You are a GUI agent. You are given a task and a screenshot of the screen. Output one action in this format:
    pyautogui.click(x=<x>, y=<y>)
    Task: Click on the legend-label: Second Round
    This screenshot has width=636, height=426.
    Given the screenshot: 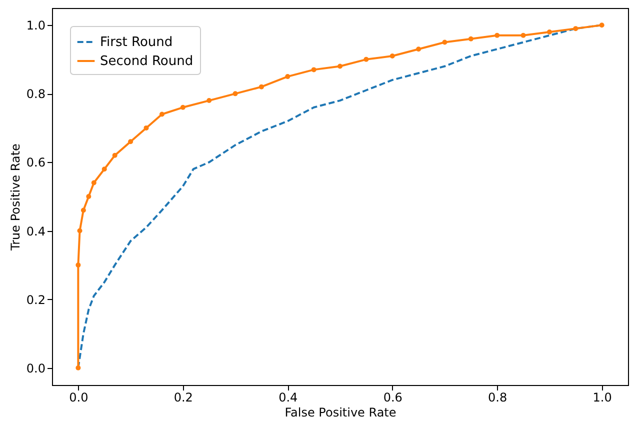 What is the action you would take?
    pyautogui.click(x=147, y=61)
    